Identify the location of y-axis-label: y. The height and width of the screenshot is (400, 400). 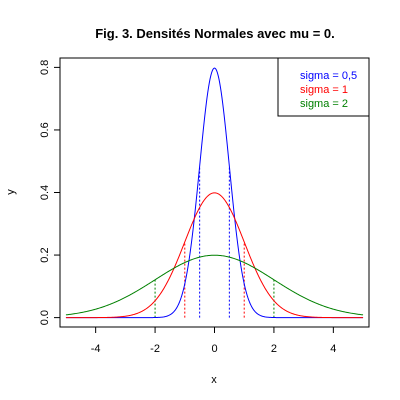
(11, 192).